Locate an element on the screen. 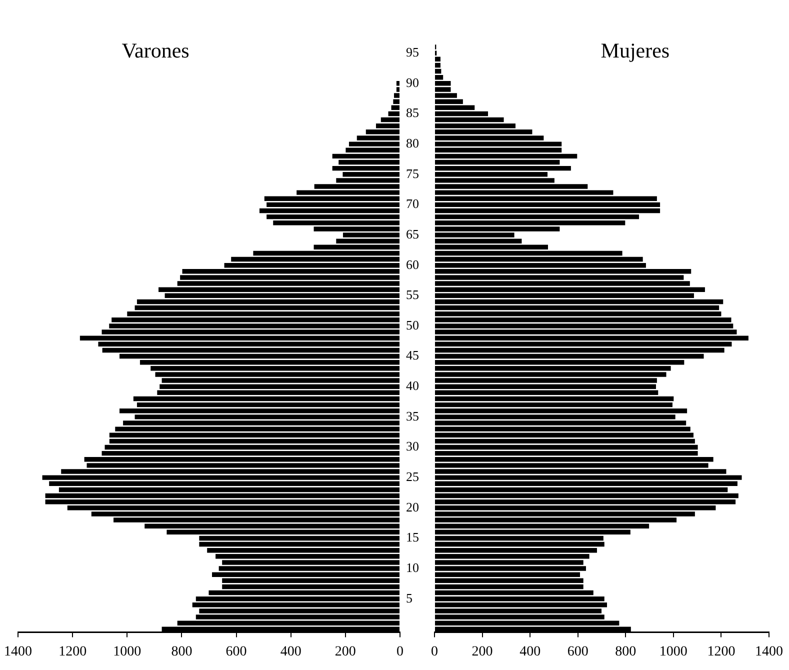  y-tick-label: 5 is located at coordinates (409, 598).